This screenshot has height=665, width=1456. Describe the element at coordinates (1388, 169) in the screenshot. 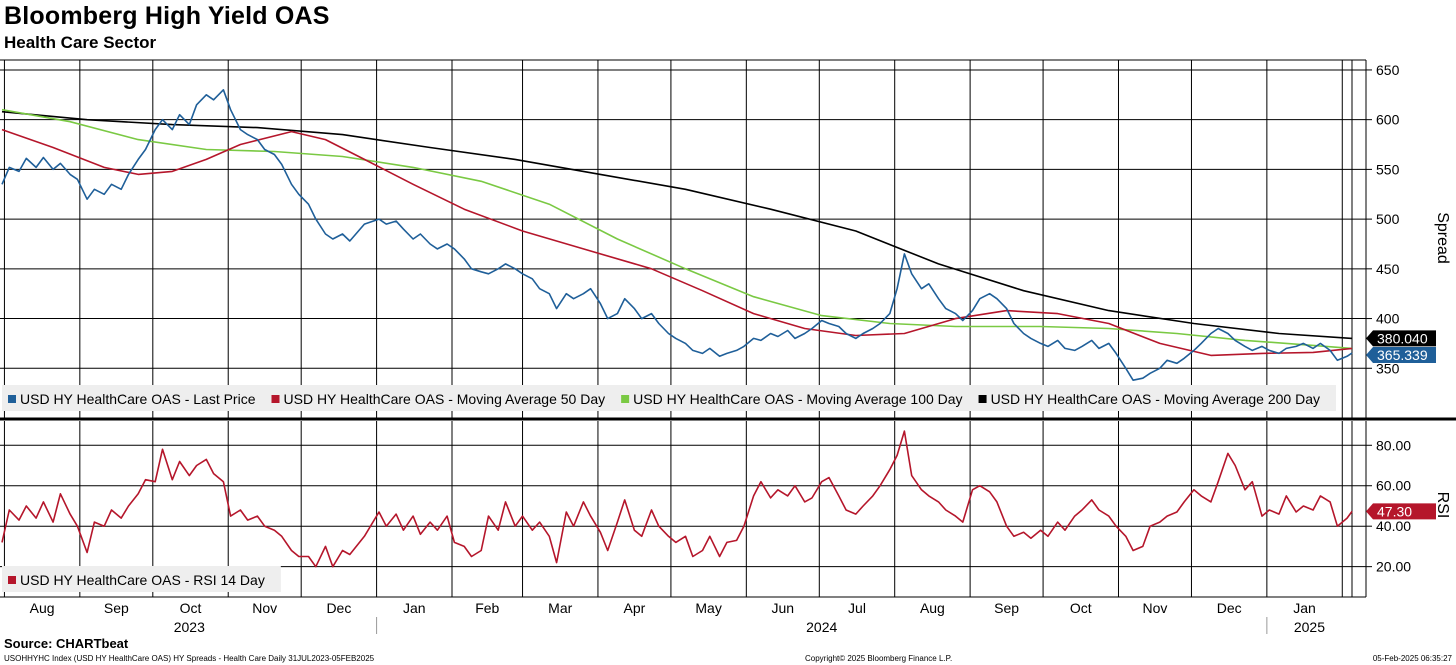

I see `spread-y-tick-label: 550` at that location.